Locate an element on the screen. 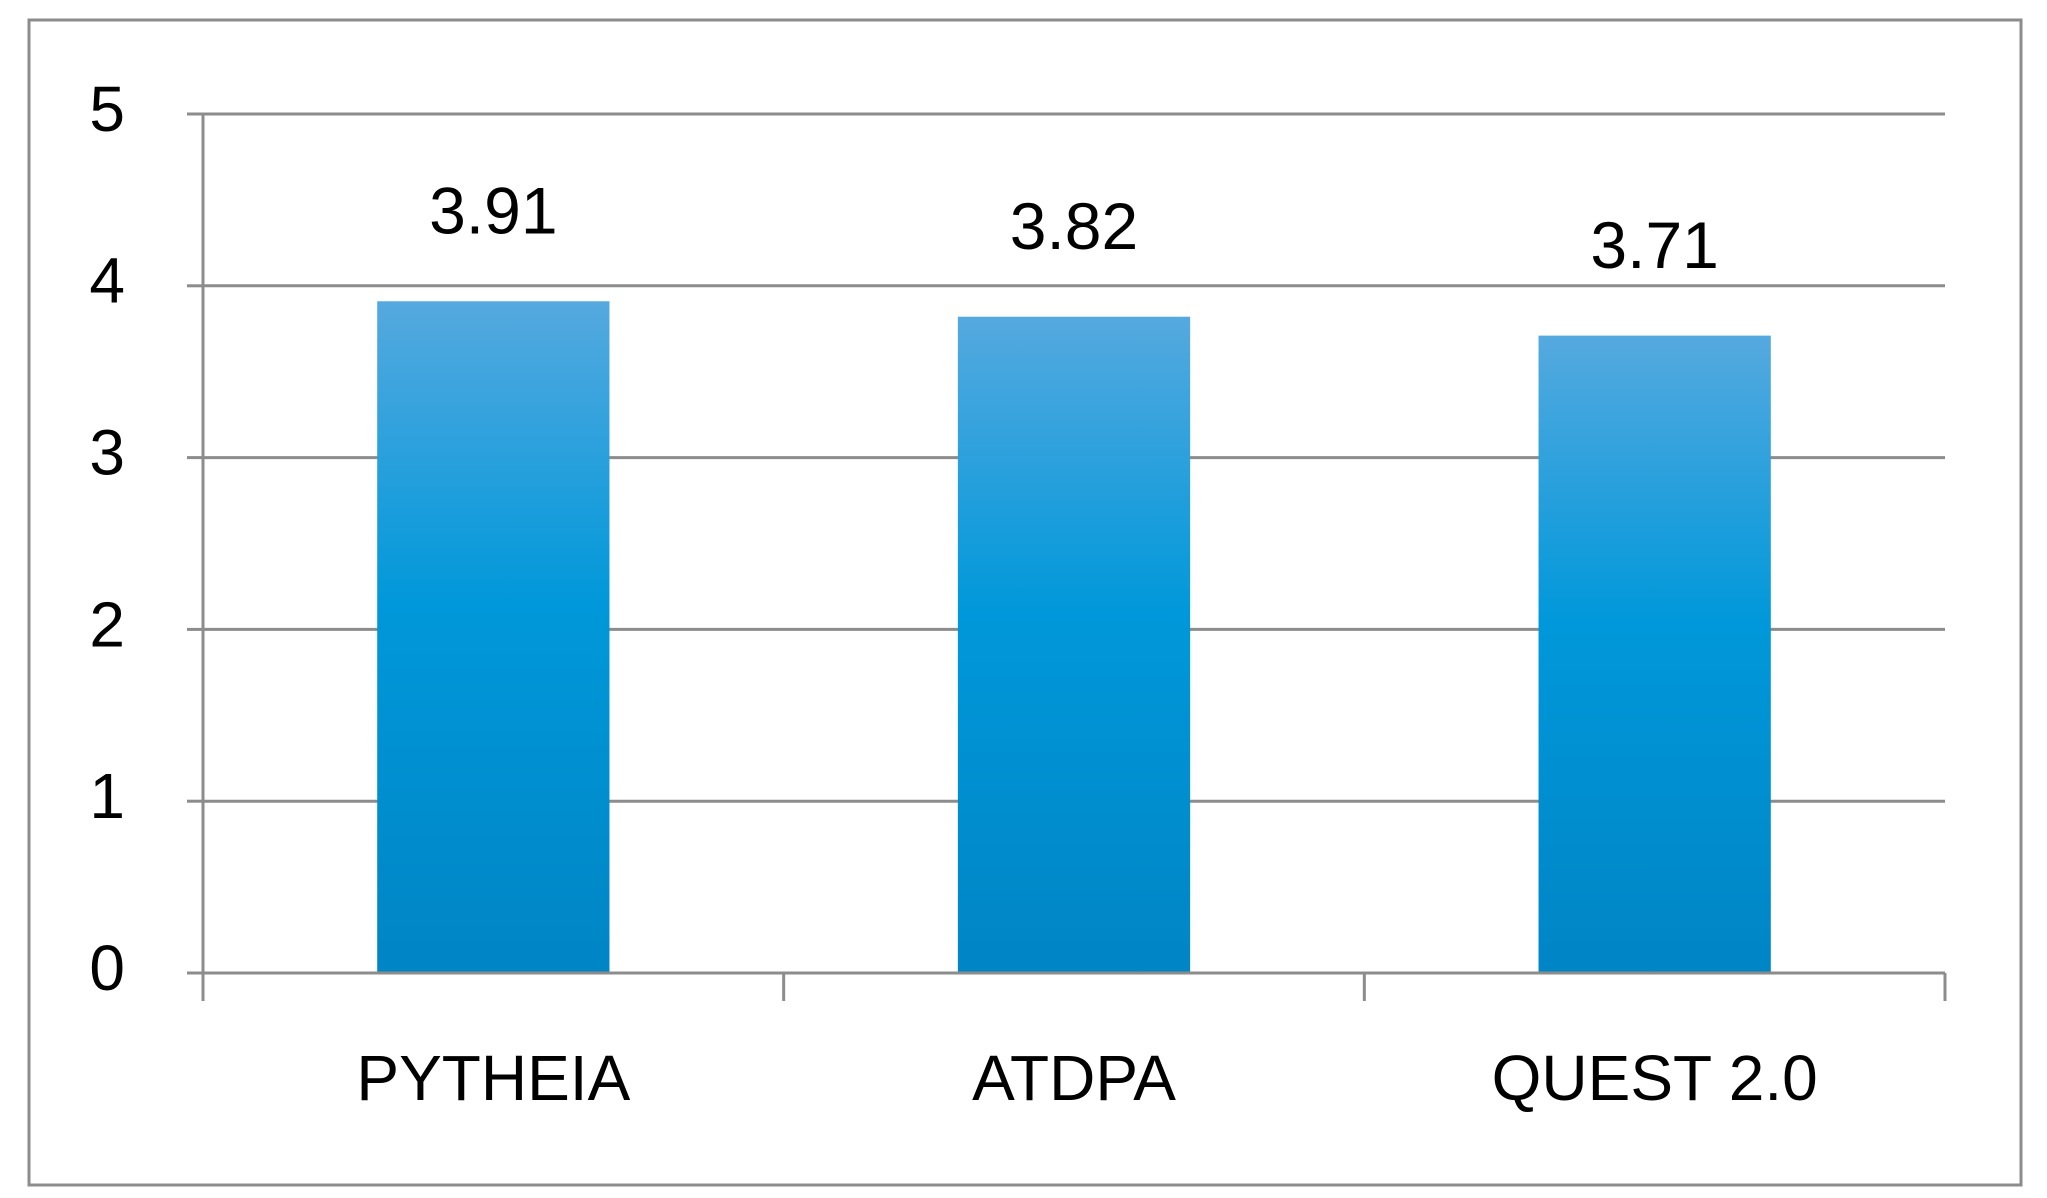  y-tick-label: 3 is located at coordinates (107, 453).